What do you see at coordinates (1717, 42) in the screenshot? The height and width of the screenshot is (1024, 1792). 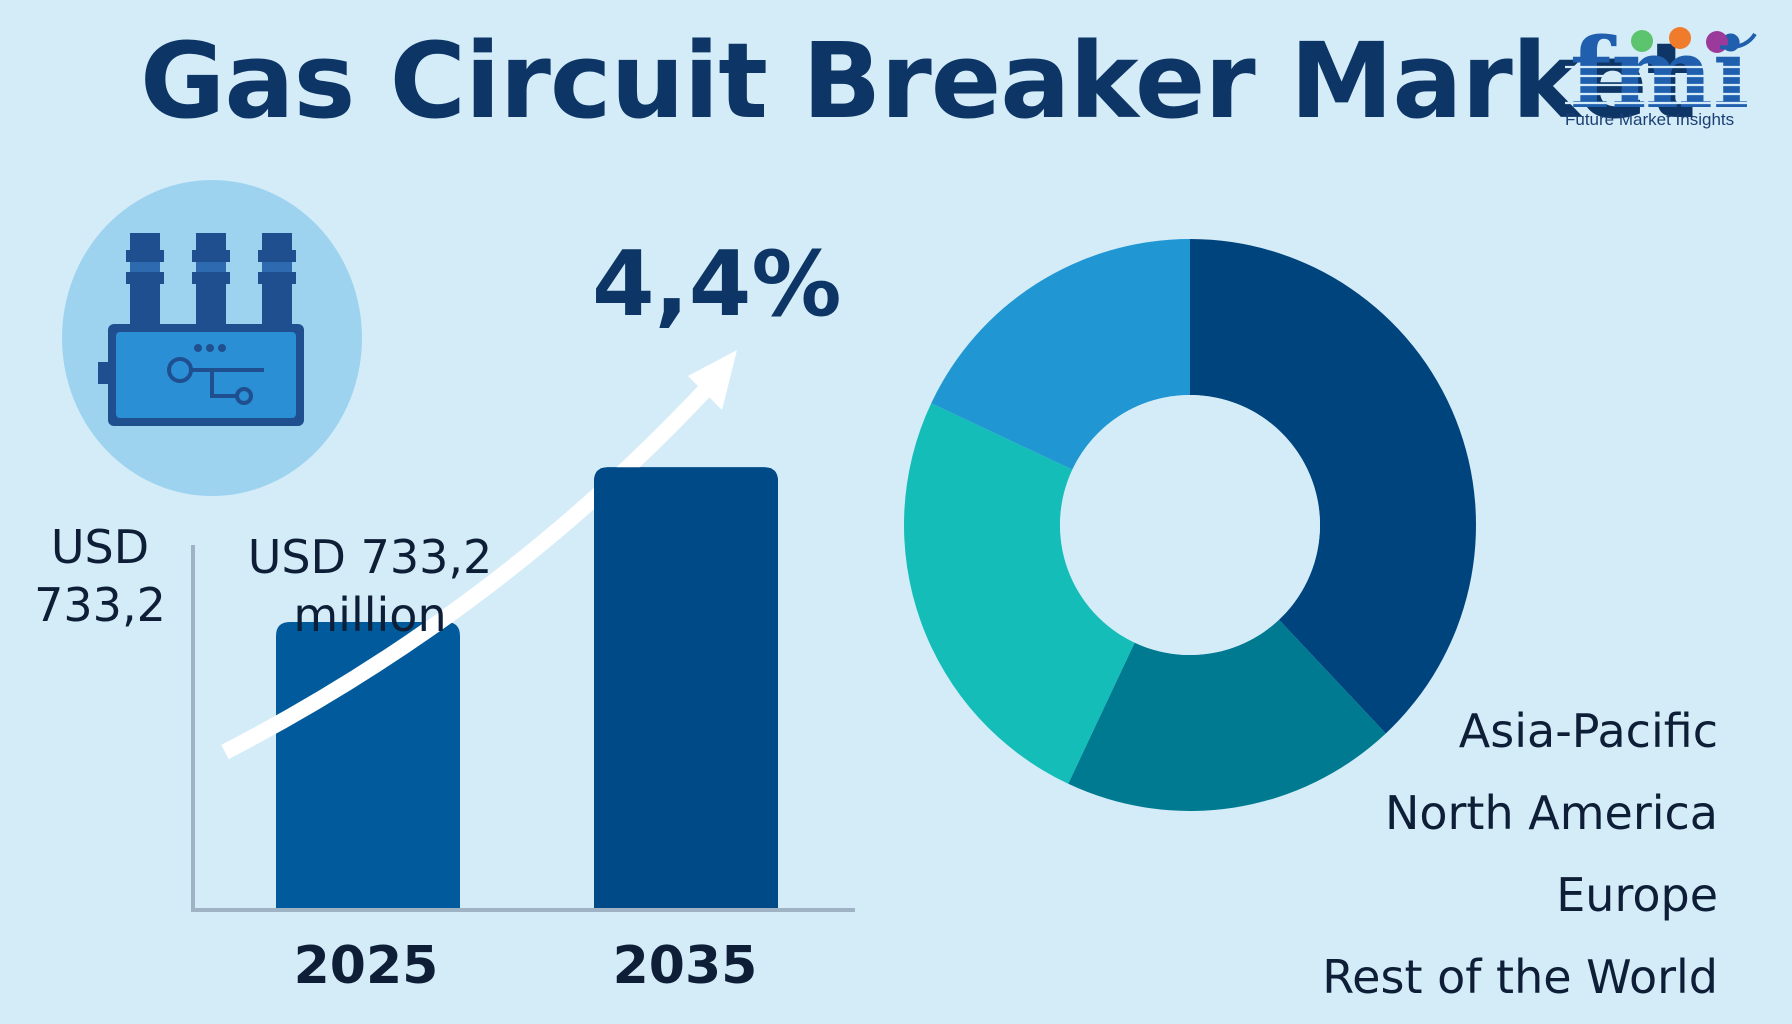 I see `logo-dot-purple` at bounding box center [1717, 42].